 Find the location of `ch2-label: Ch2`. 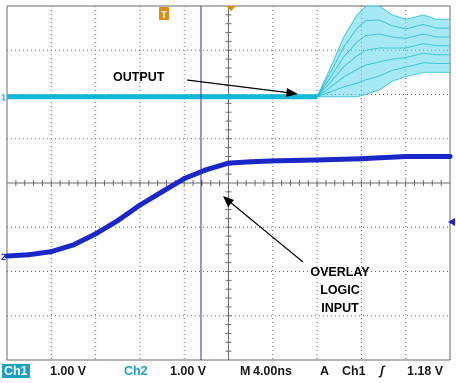

ch2-label: Ch2 is located at coordinates (136, 371).